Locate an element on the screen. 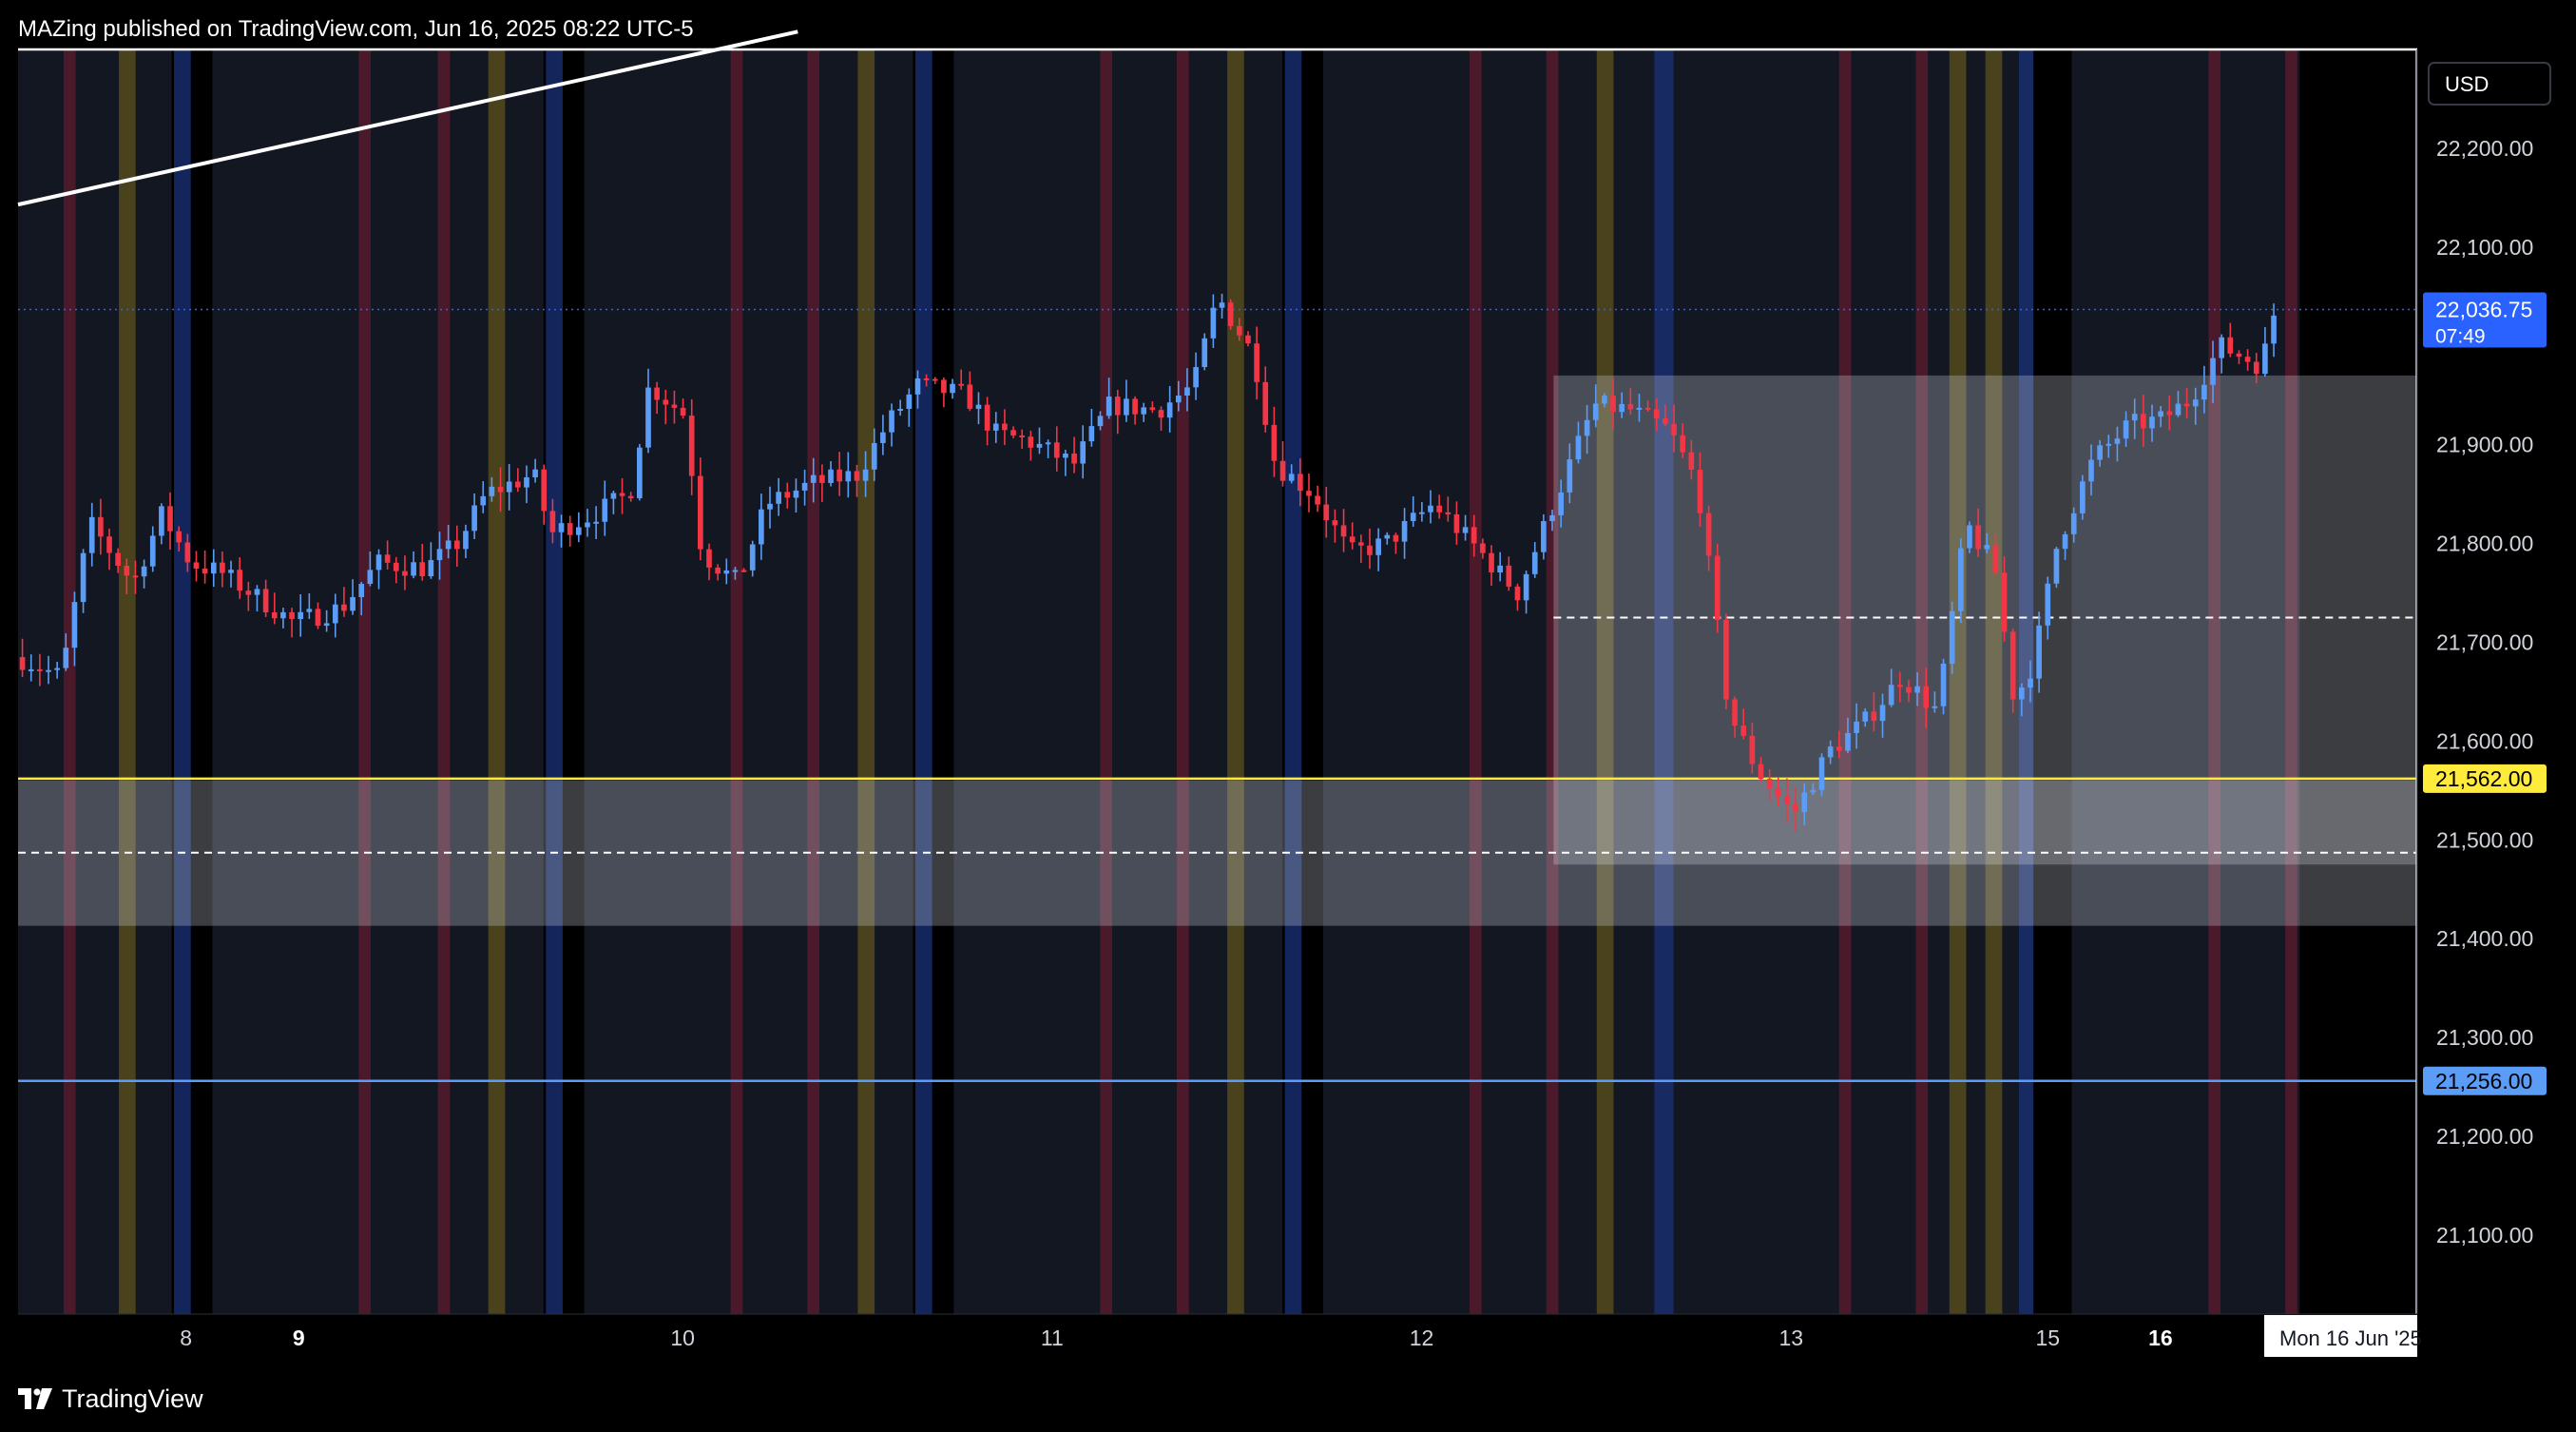  crosshair-date-label-bg is located at coordinates (2340, 1336).